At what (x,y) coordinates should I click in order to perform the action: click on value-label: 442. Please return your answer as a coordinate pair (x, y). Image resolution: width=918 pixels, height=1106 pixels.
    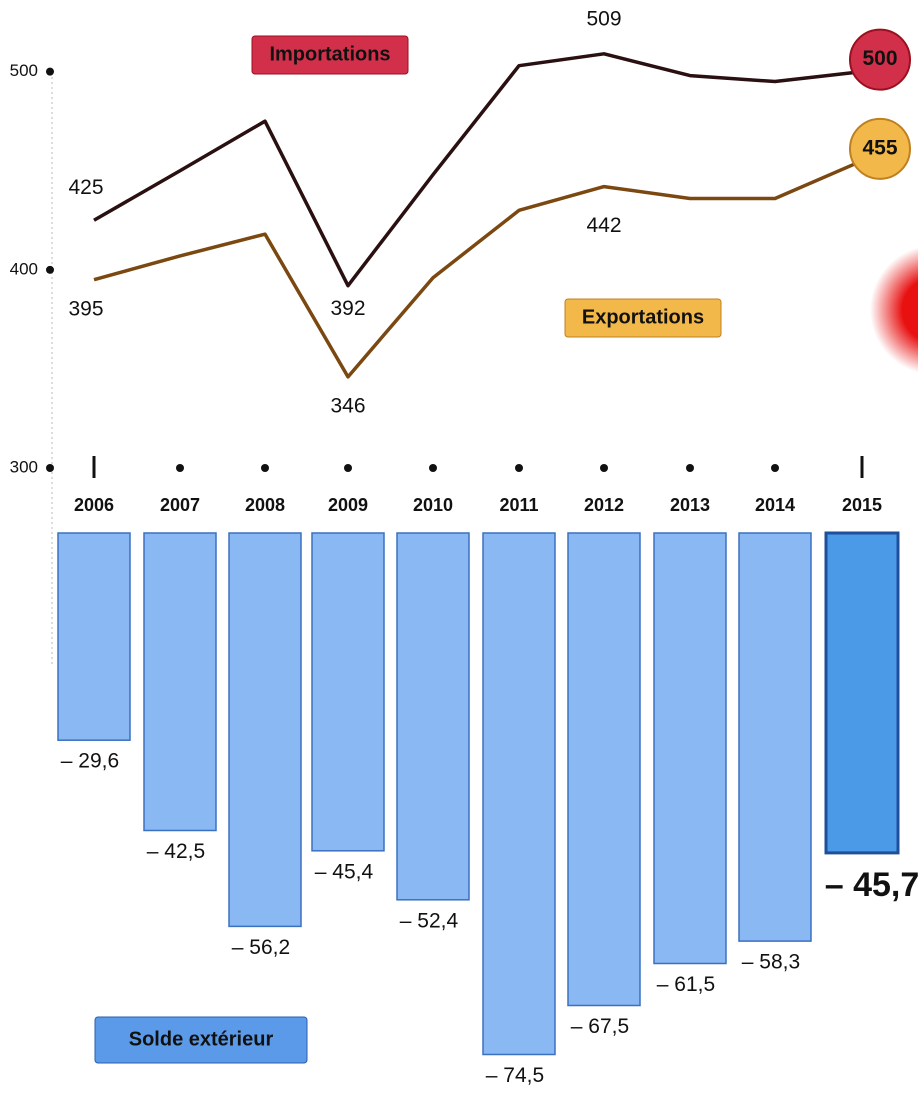
    Looking at the image, I should click on (603, 225).